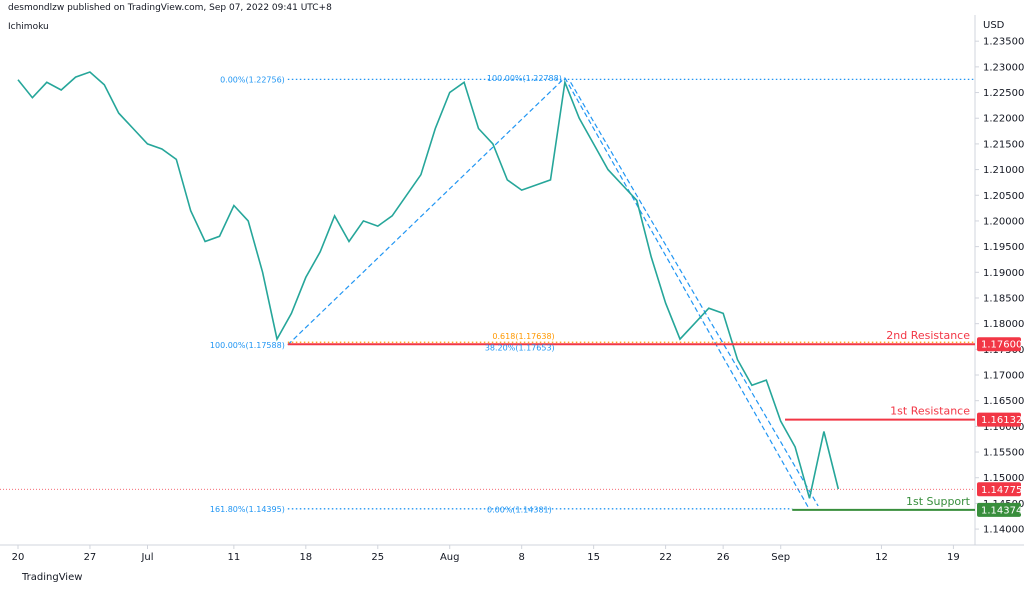  What do you see at coordinates (18, 557) in the screenshot?
I see `x-tick-label: 20` at bounding box center [18, 557].